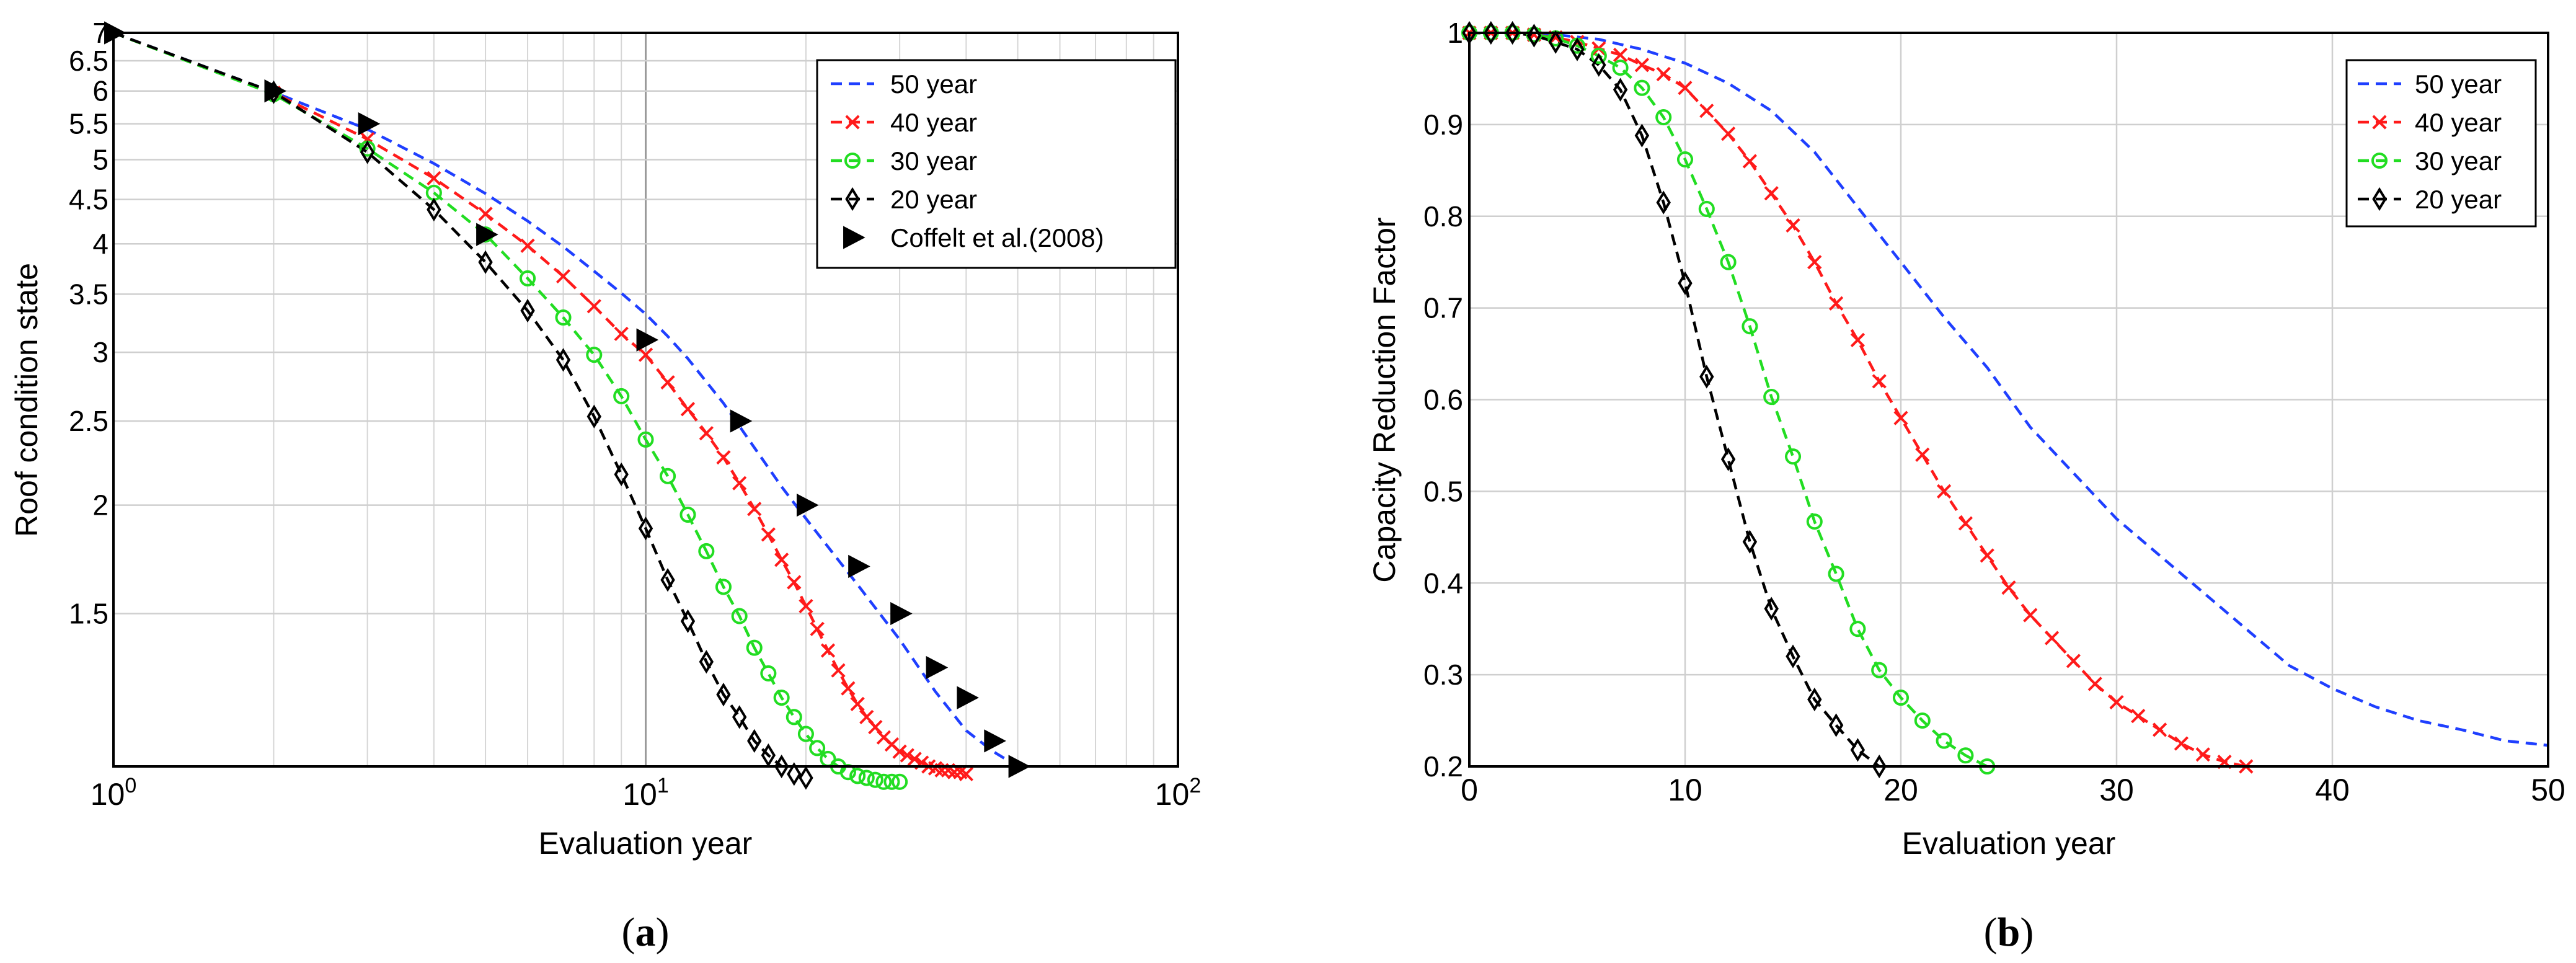 This screenshot has height=963, width=2576. Describe the element at coordinates (934, 122) in the screenshot. I see `legend-label-a: 40 year` at that location.